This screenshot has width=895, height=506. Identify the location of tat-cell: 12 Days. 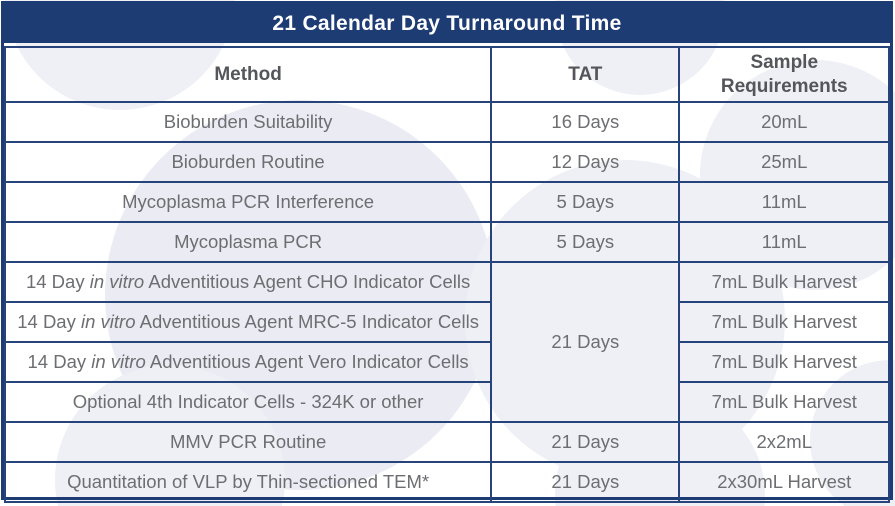
(585, 162).